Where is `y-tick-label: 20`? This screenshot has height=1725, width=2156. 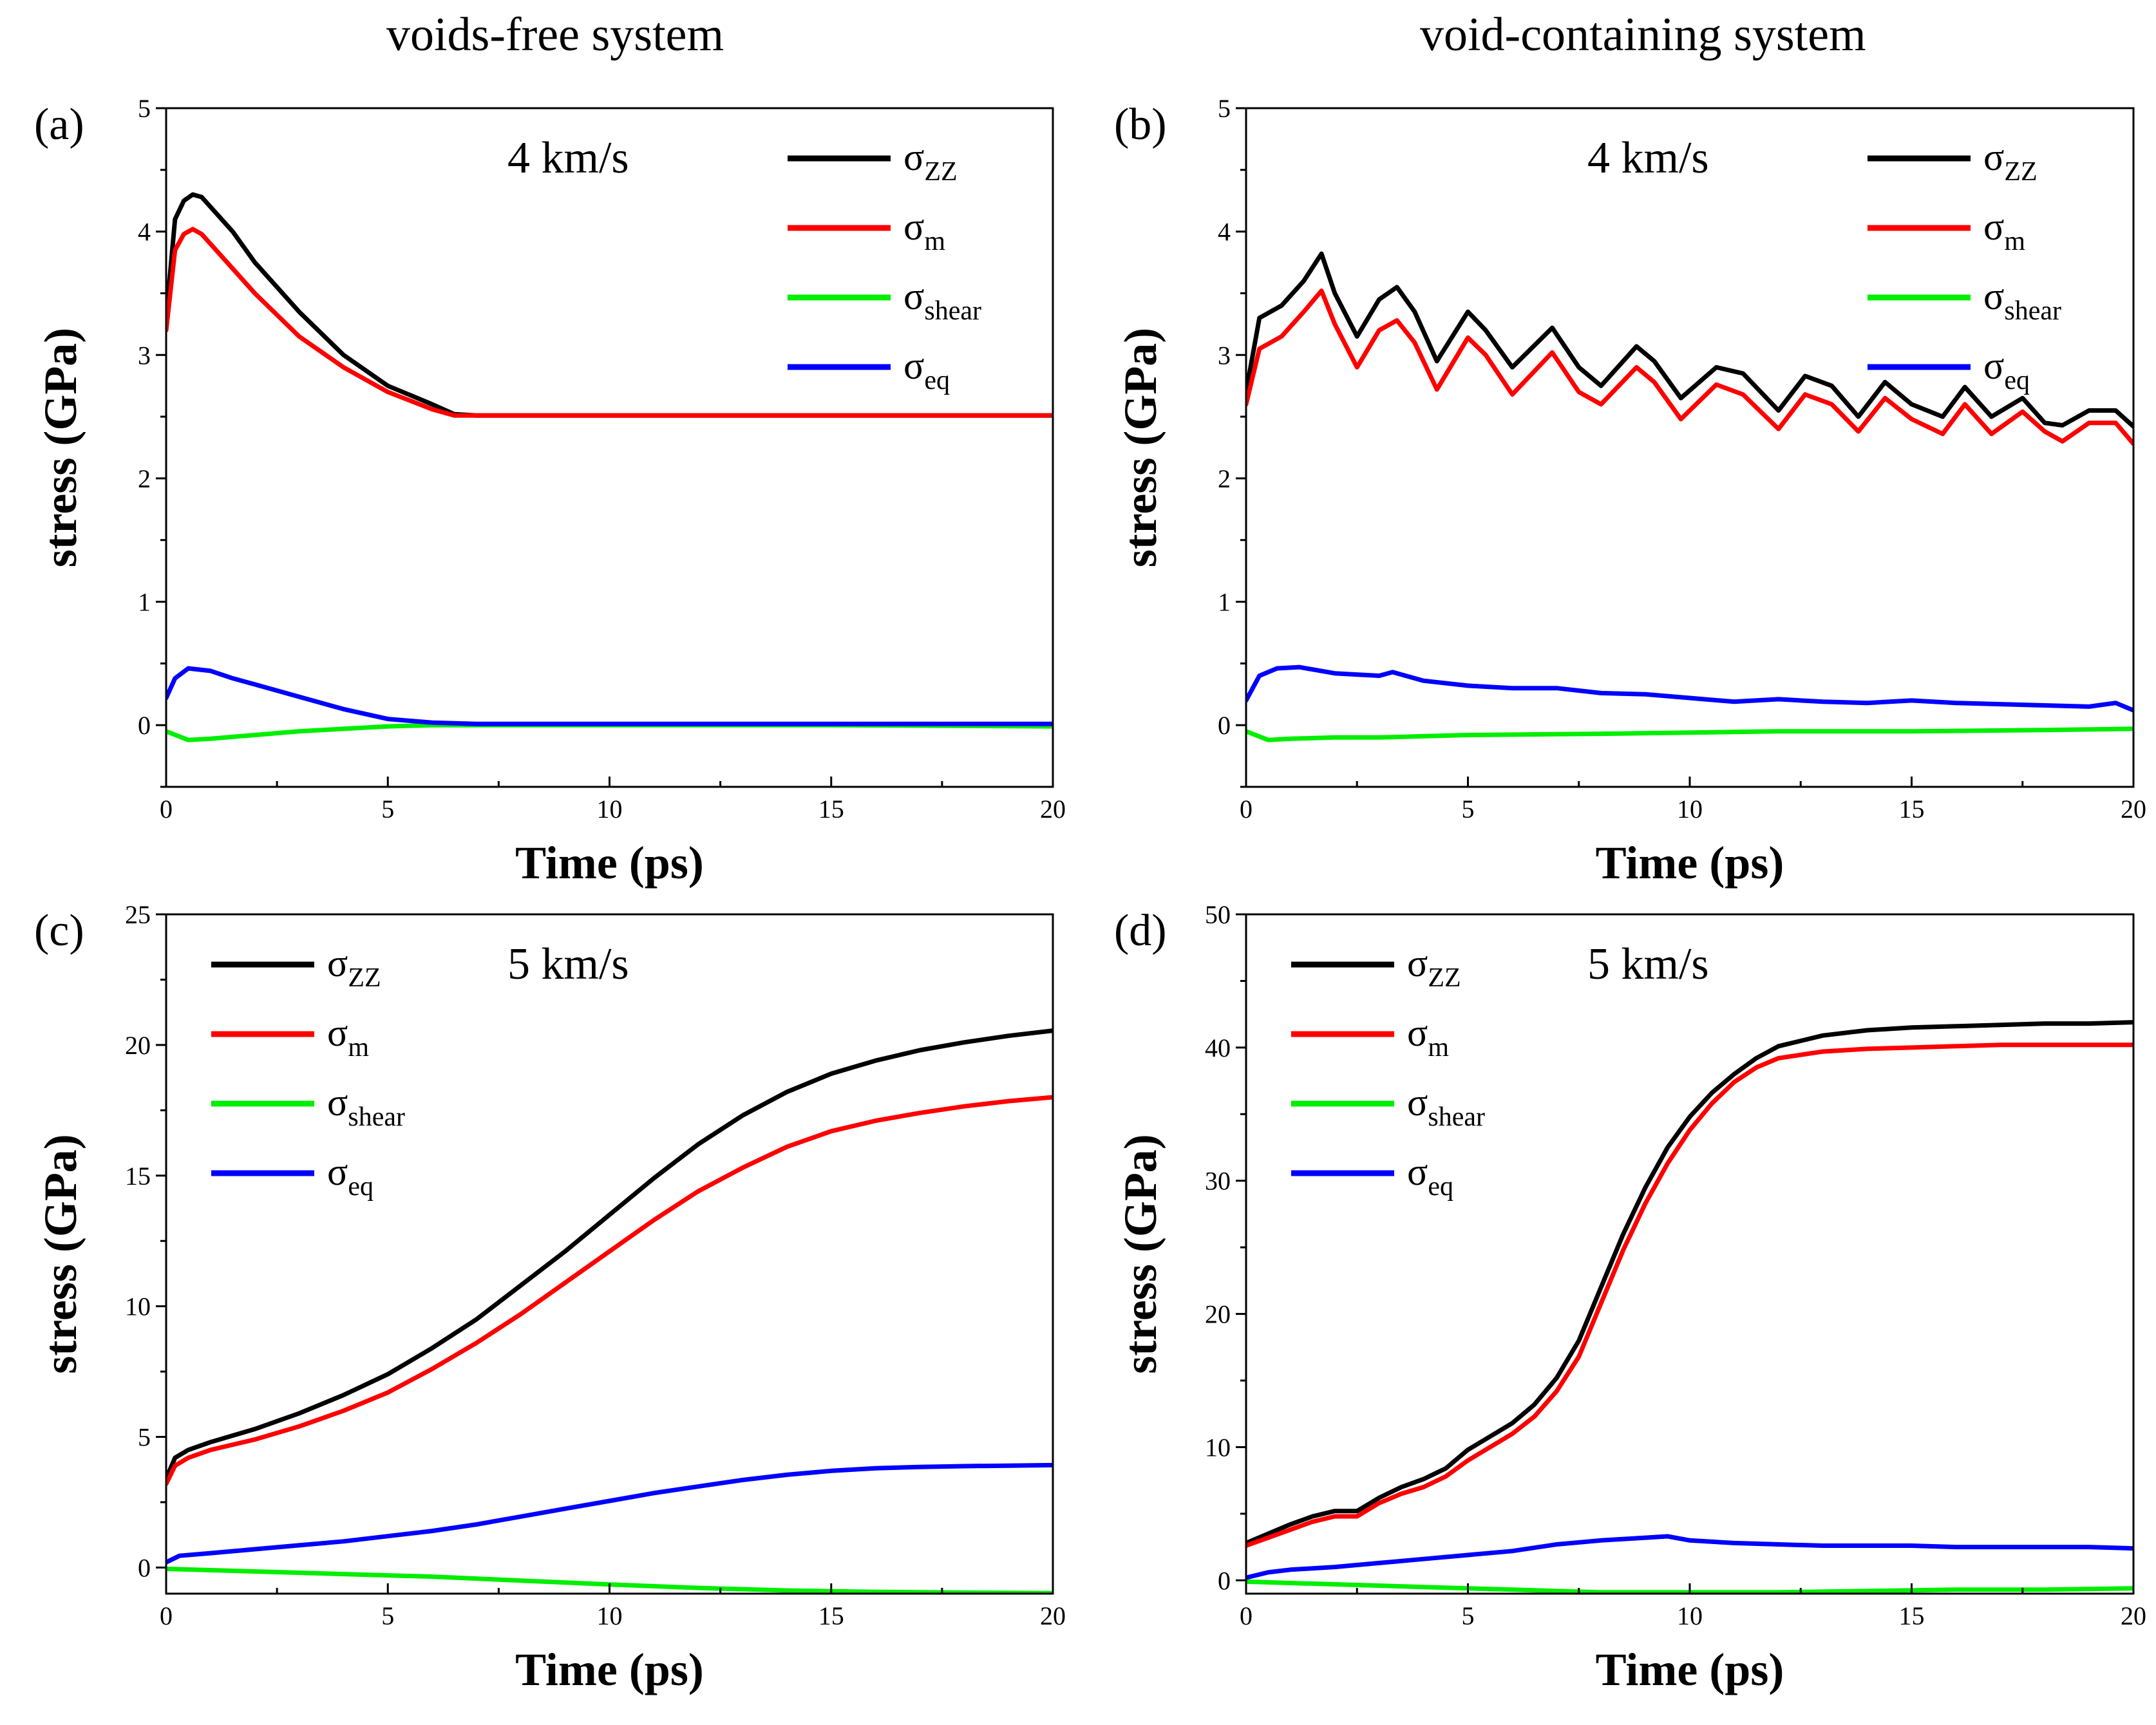
y-tick-label: 20 is located at coordinates (1218, 1314).